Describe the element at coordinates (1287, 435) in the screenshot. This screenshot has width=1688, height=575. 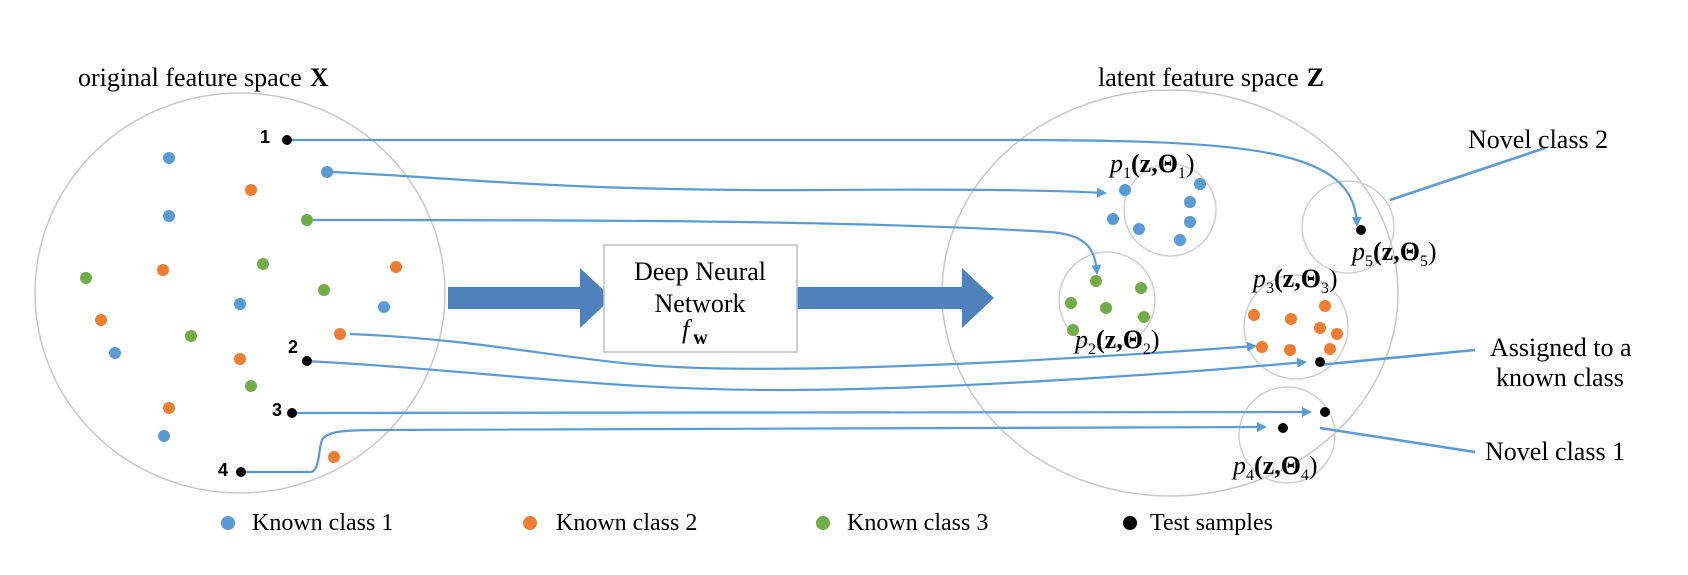
I see `cluster-4-circle` at that location.